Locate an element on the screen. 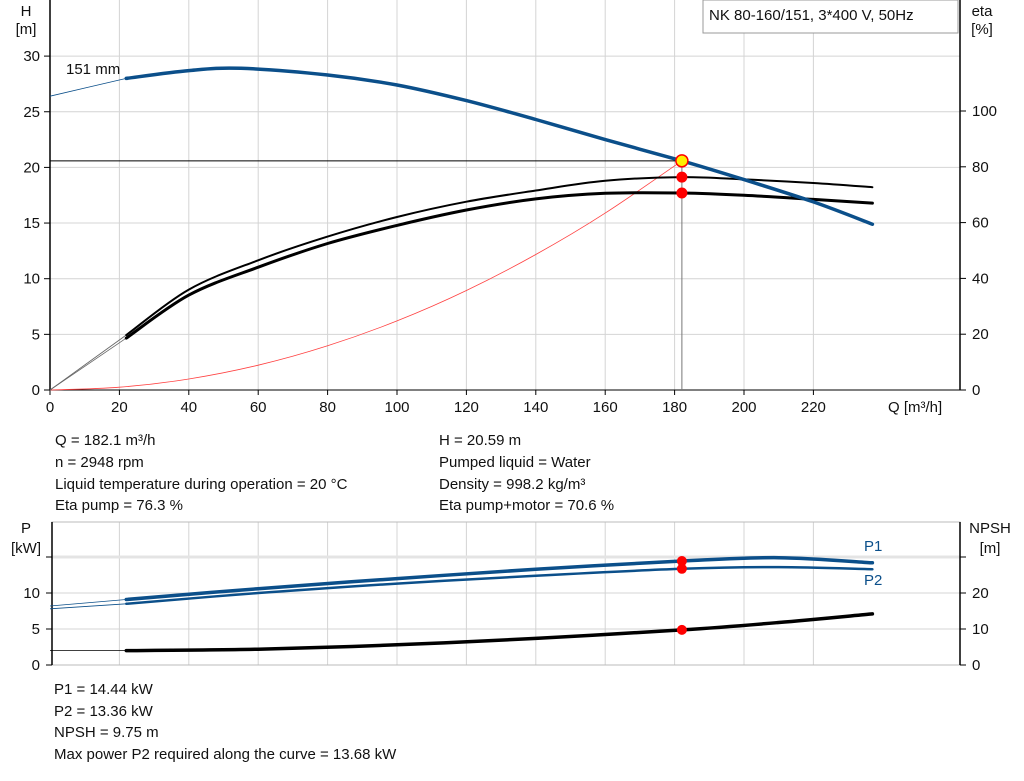 Image resolution: width=1024 pixels, height=781 pixels. info-liquid: Pumped liquid = Water is located at coordinates (515, 462).